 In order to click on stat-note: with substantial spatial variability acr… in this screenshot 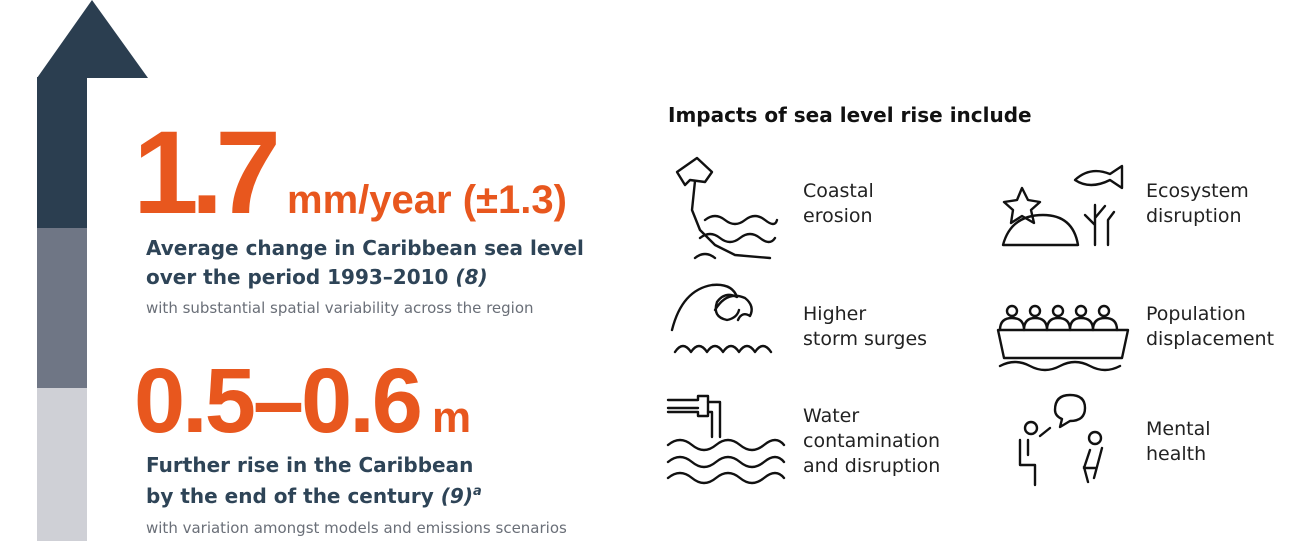, I will do `click(340, 308)`.